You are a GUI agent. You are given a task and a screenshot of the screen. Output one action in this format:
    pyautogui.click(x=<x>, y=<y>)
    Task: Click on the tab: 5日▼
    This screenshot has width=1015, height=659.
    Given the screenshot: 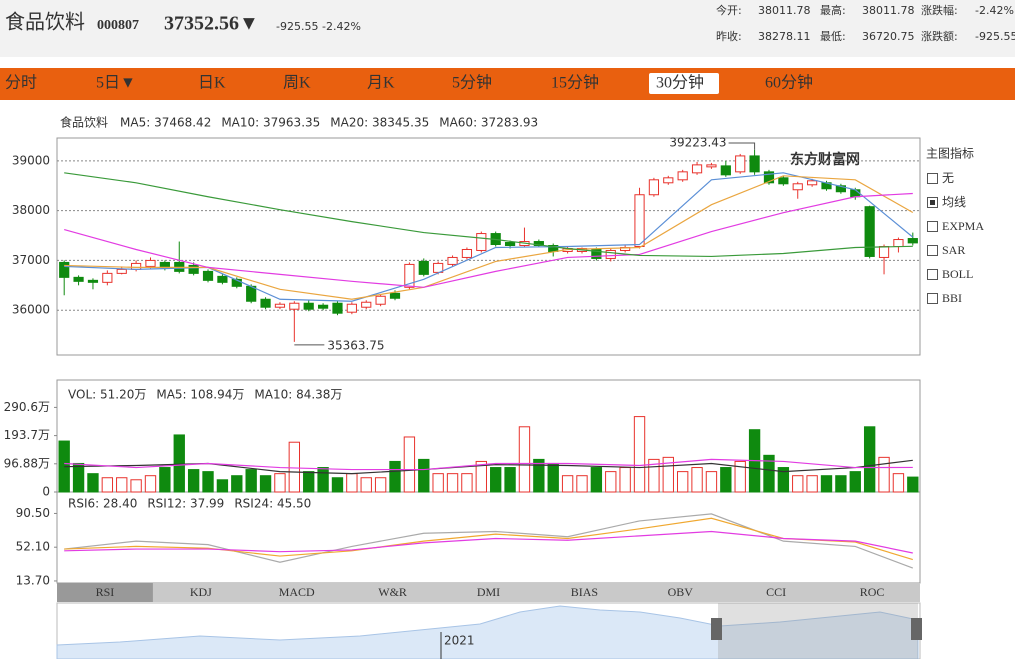 What is the action you would take?
    pyautogui.click(x=116, y=83)
    